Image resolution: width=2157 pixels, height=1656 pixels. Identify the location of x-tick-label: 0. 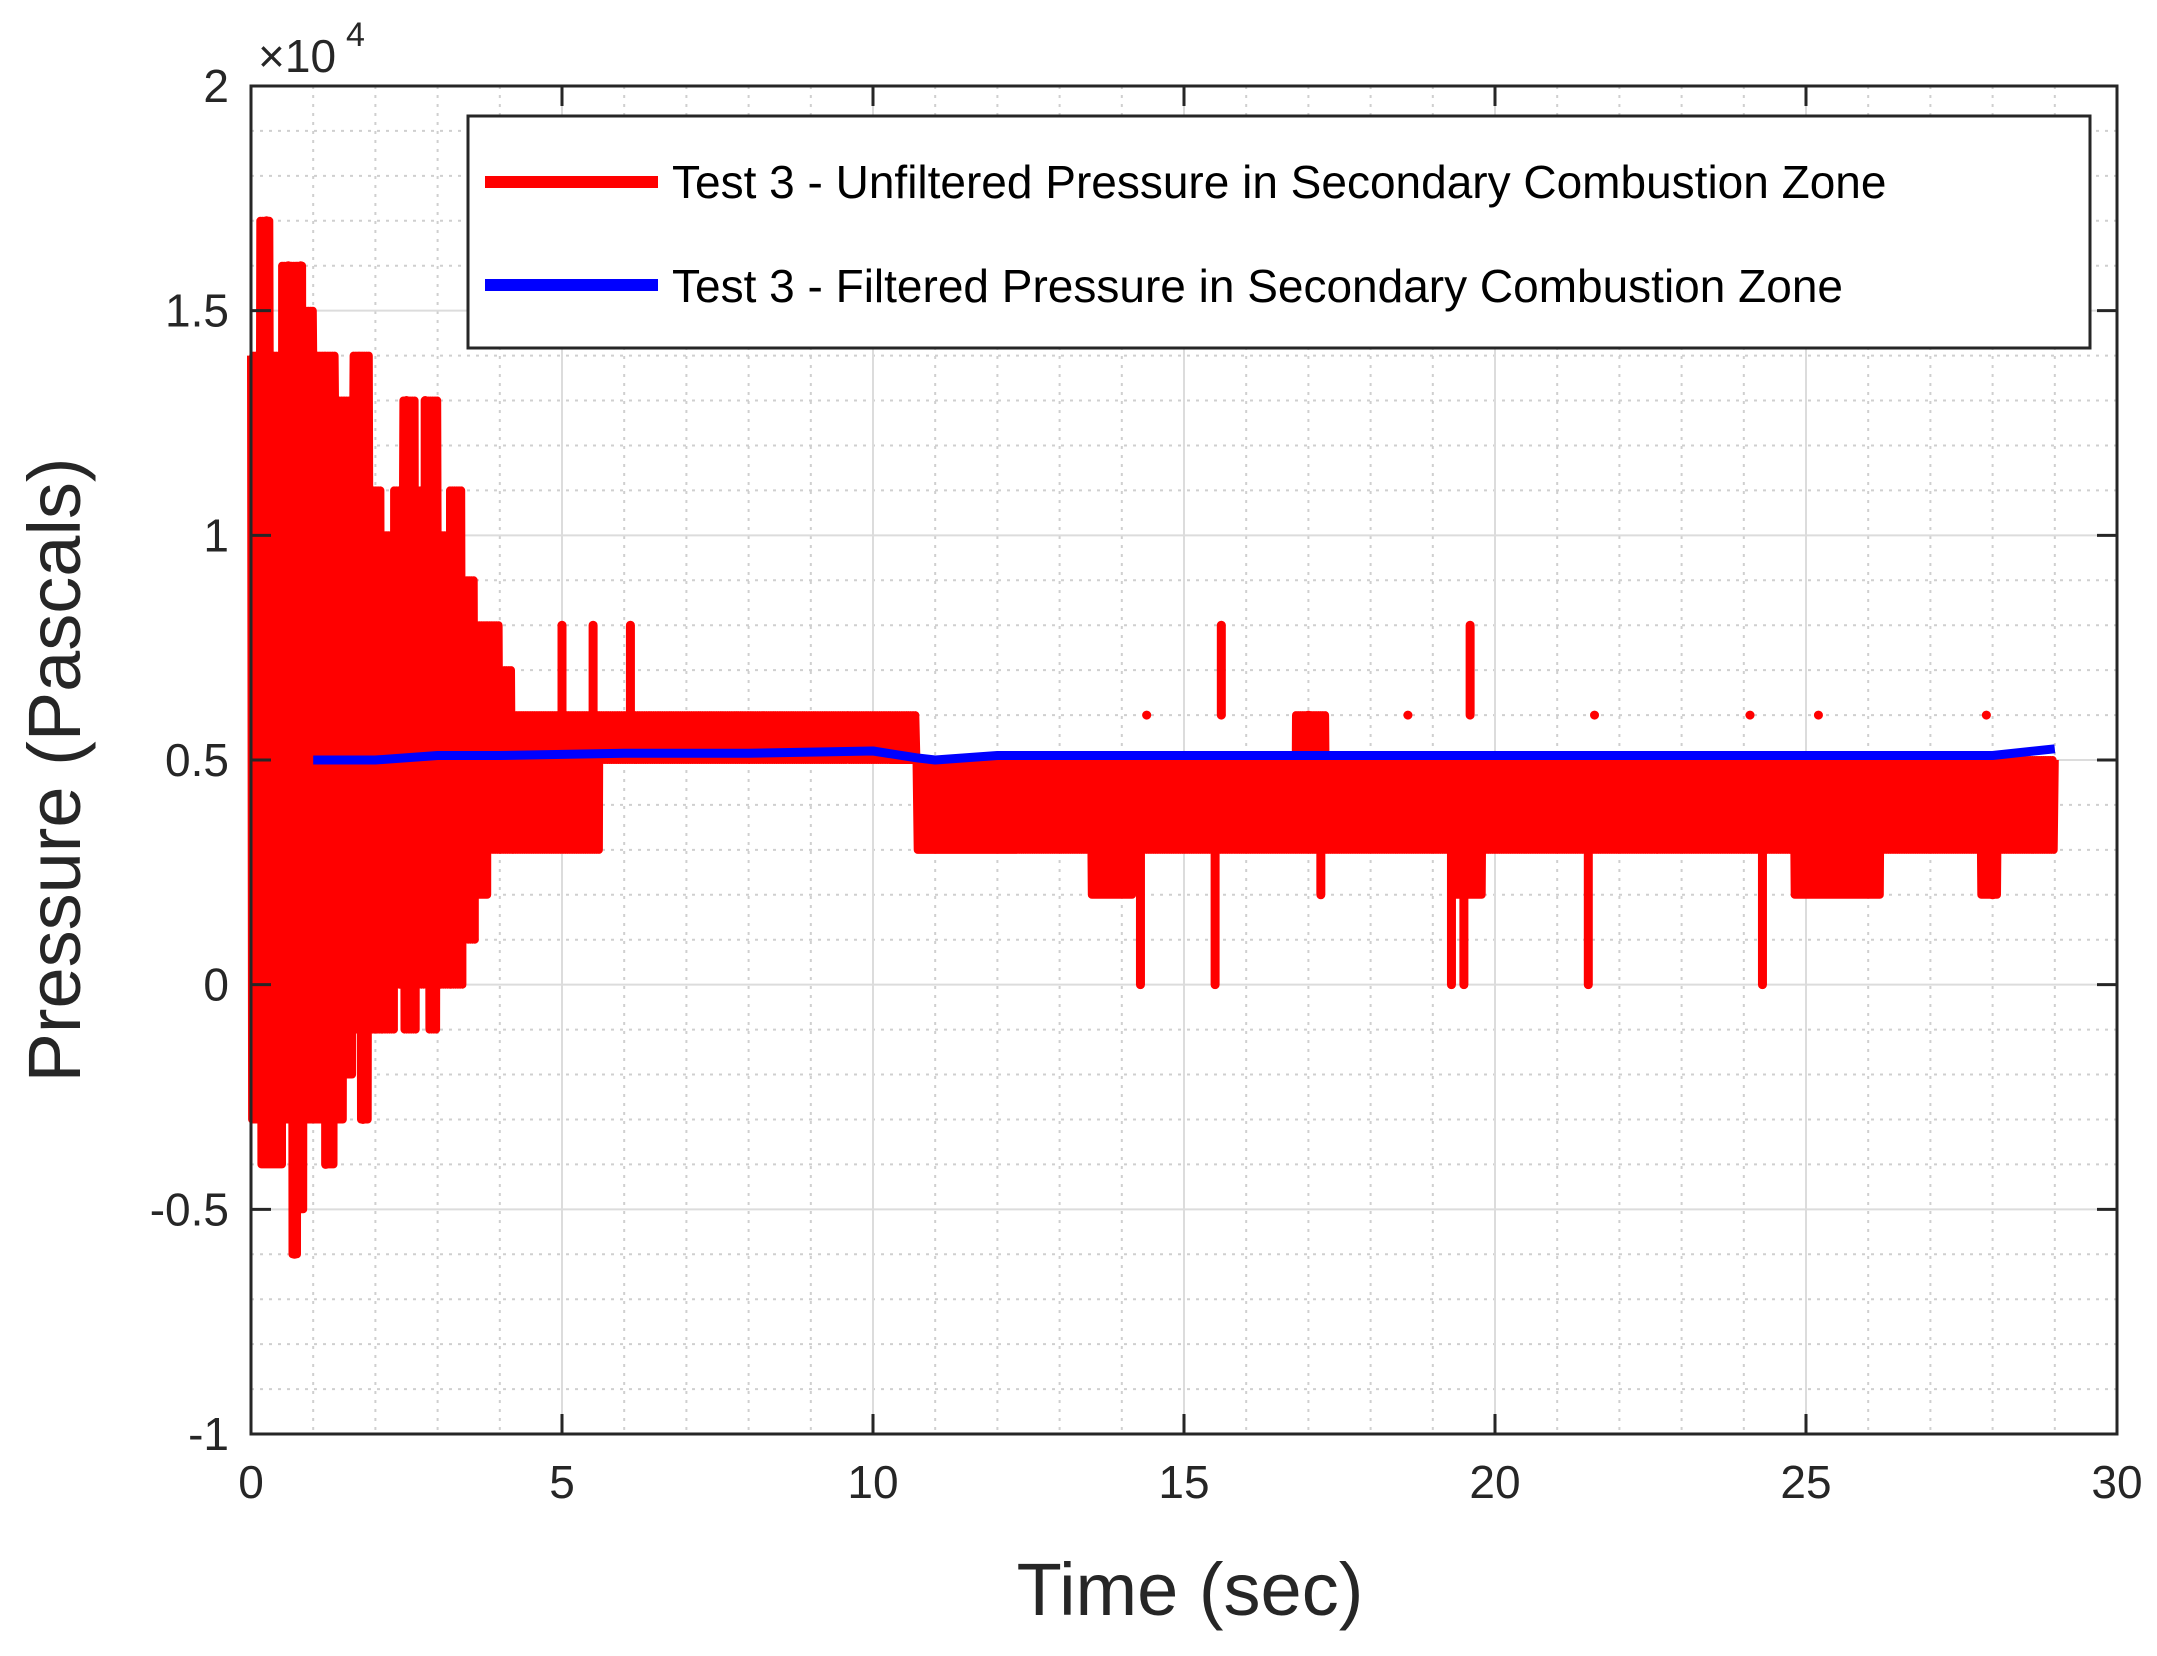
(251, 1482).